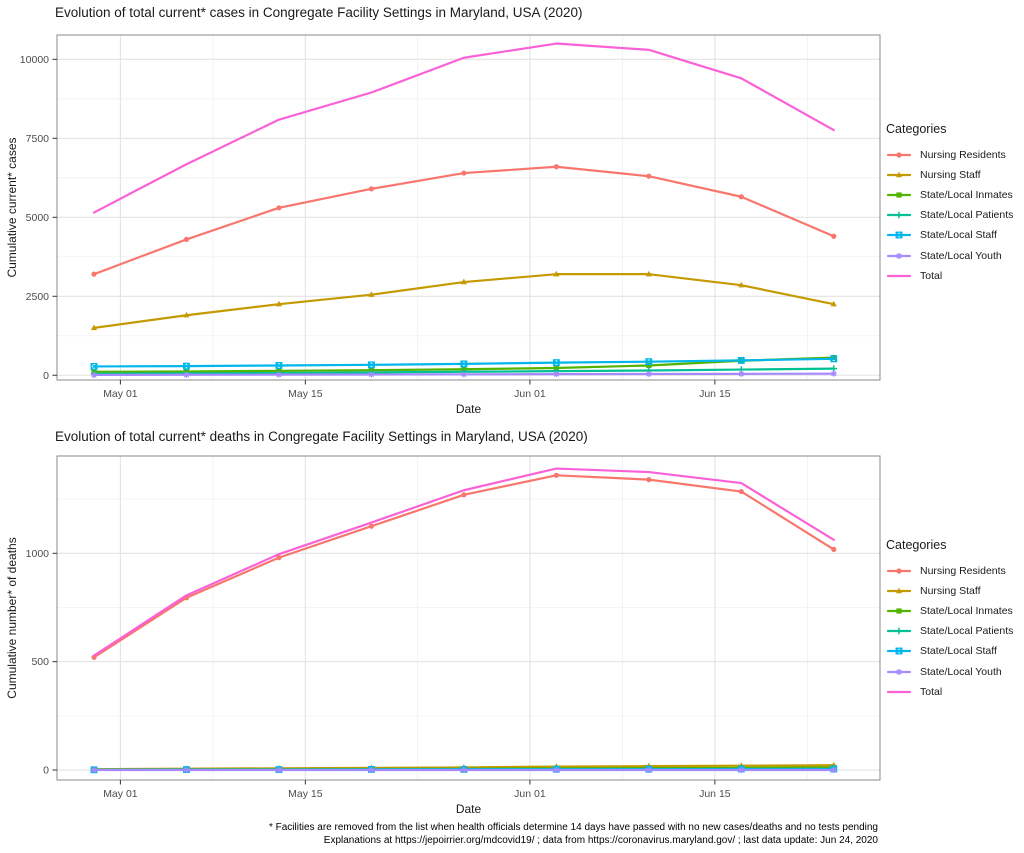 Image resolution: width=1024 pixels, height=853 pixels. Describe the element at coordinates (469, 409) in the screenshot. I see `x-axis-title: Date` at that location.